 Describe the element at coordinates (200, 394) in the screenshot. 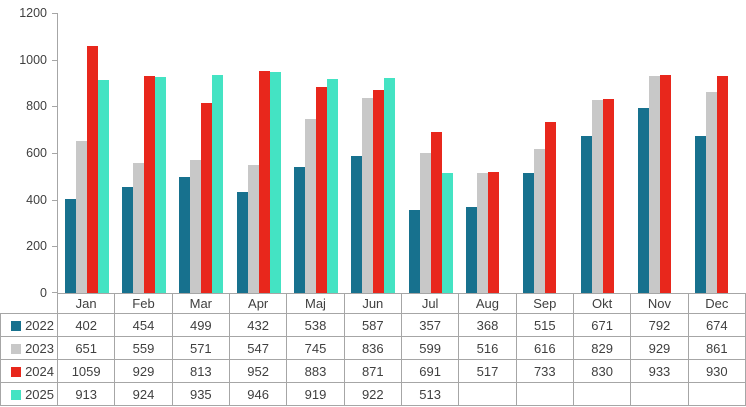

I see `value-cell-2025-mar: 935` at that location.